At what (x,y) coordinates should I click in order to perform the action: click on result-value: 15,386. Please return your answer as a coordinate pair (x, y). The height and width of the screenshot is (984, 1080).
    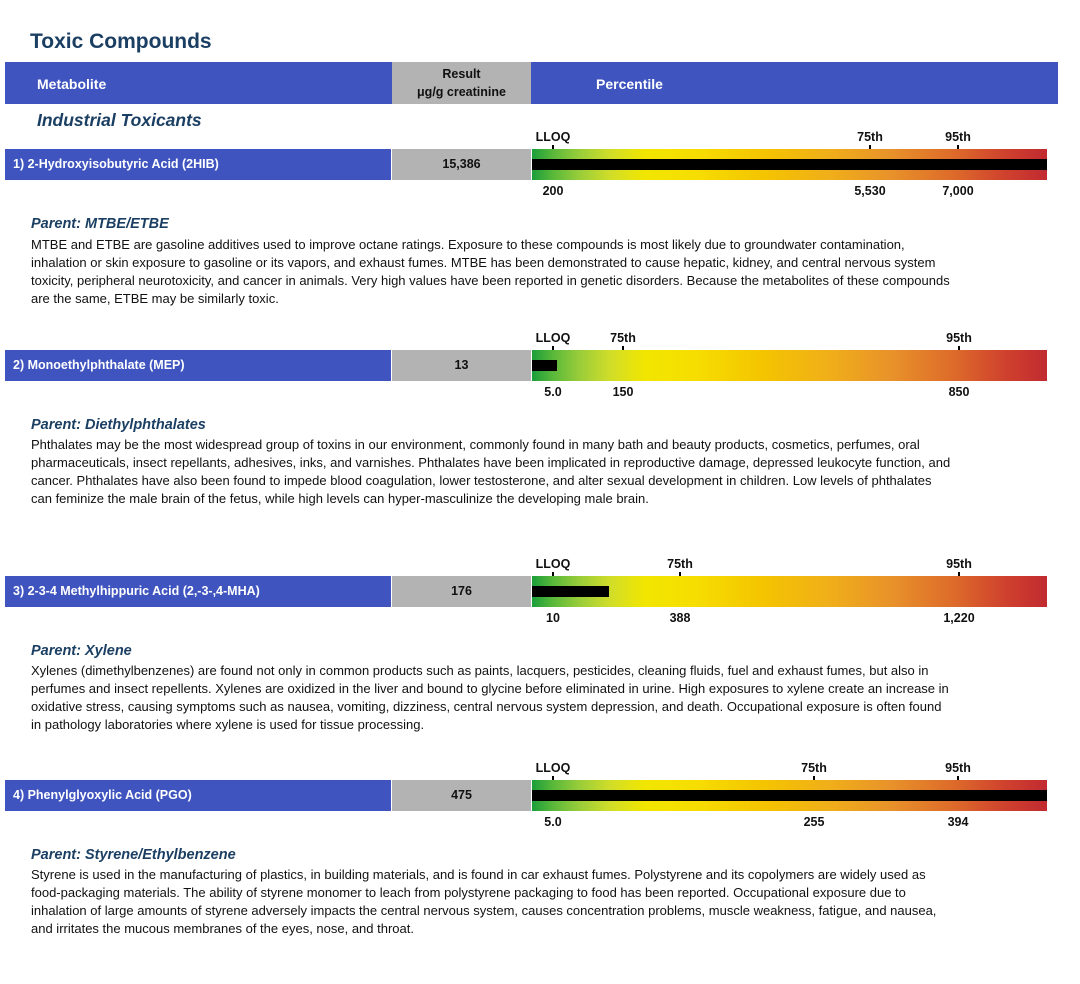
    Looking at the image, I should click on (461, 164).